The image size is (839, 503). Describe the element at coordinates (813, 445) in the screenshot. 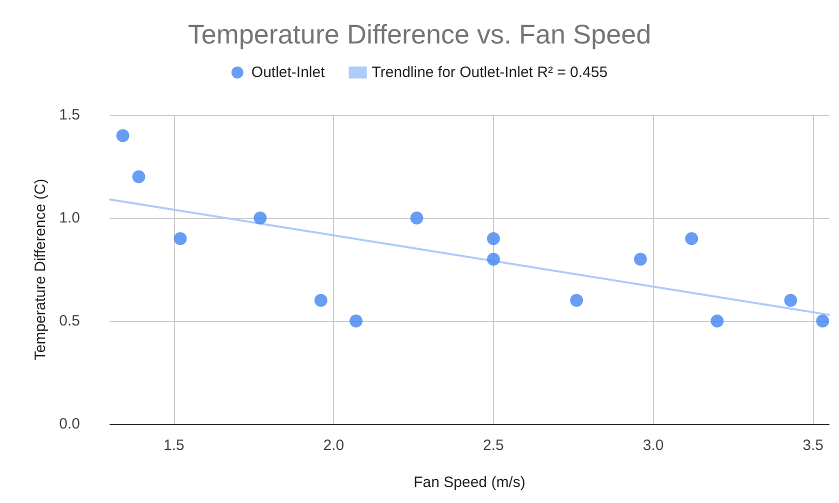

I see `x-tick-label: 3.5` at that location.